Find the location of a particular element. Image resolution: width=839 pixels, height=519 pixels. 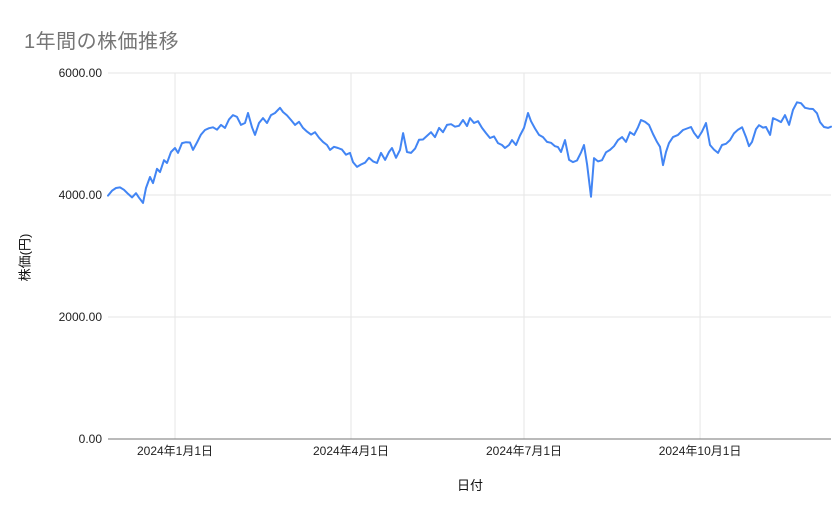

y-tick-label: 0.00 is located at coordinates (90, 439).